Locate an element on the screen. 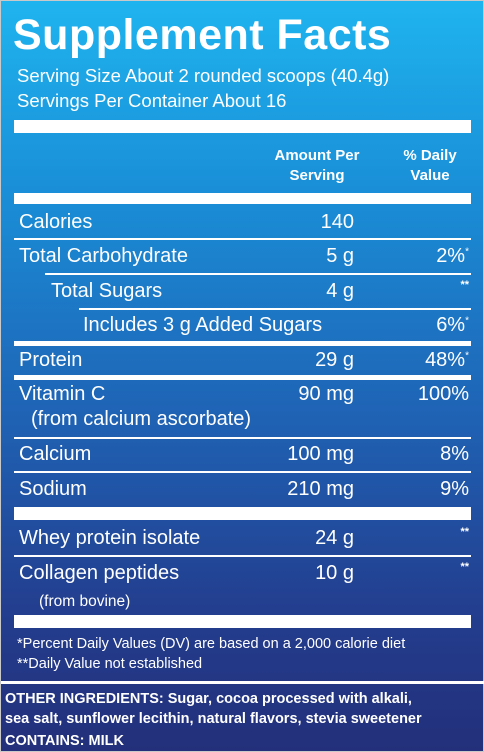  thick-divider-top is located at coordinates (242, 126).